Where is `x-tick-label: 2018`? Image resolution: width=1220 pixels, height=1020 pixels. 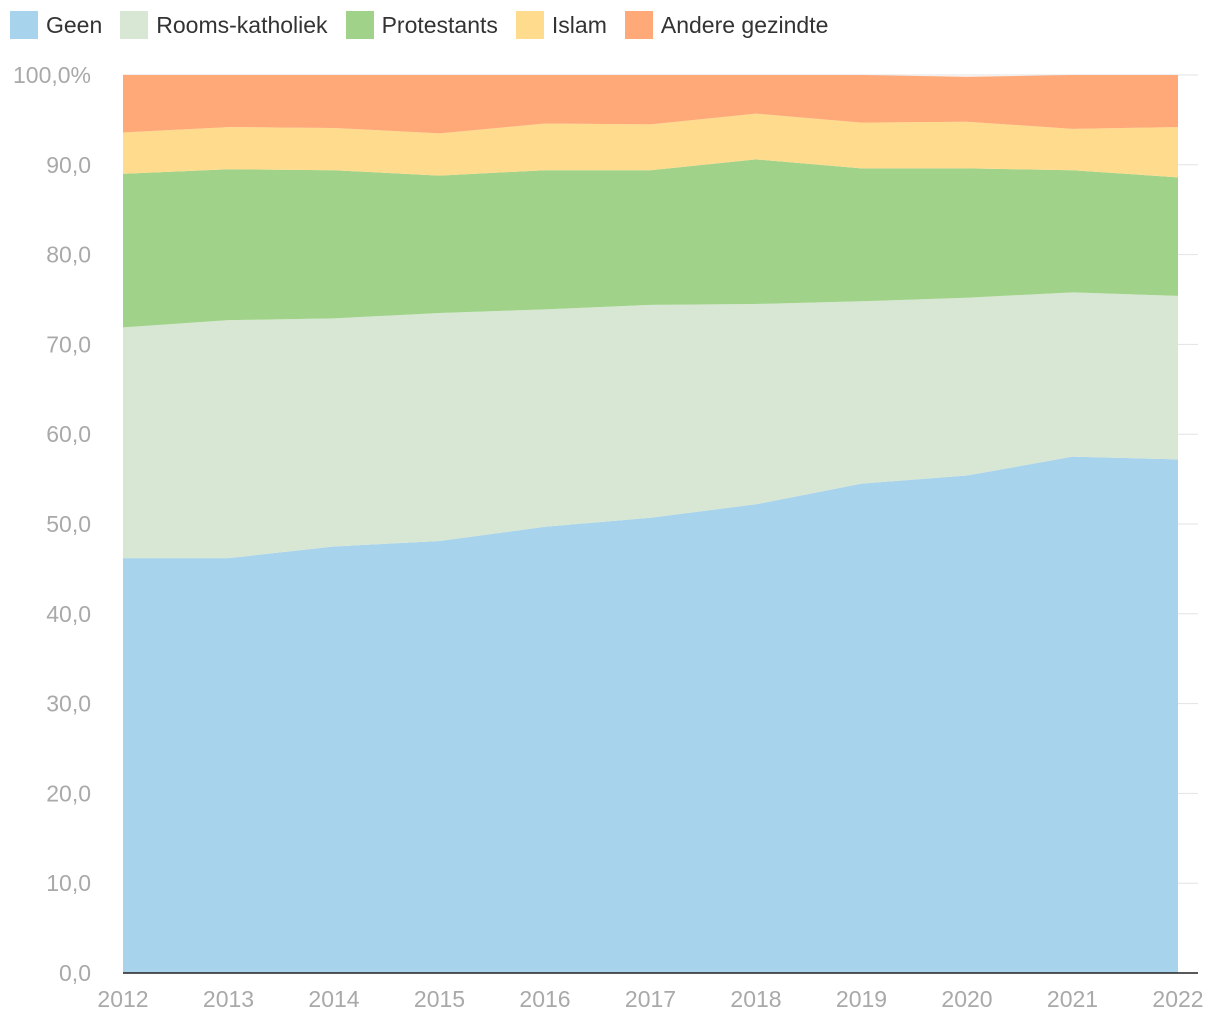
x-tick-label: 2018 is located at coordinates (755, 999).